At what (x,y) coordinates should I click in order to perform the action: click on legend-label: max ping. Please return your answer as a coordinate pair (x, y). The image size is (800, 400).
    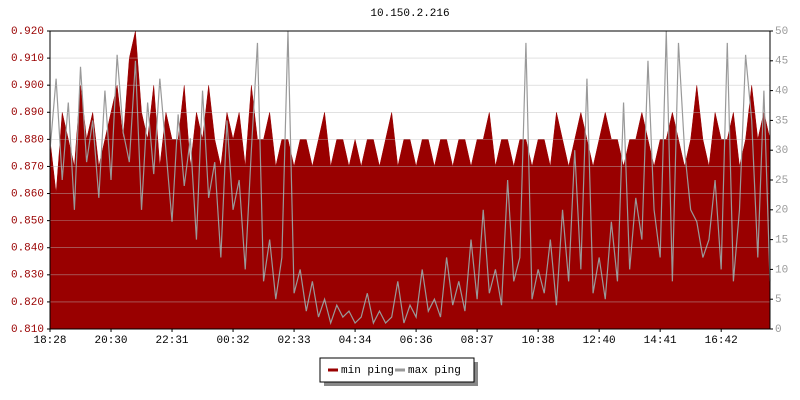
    Looking at the image, I should click on (434, 371).